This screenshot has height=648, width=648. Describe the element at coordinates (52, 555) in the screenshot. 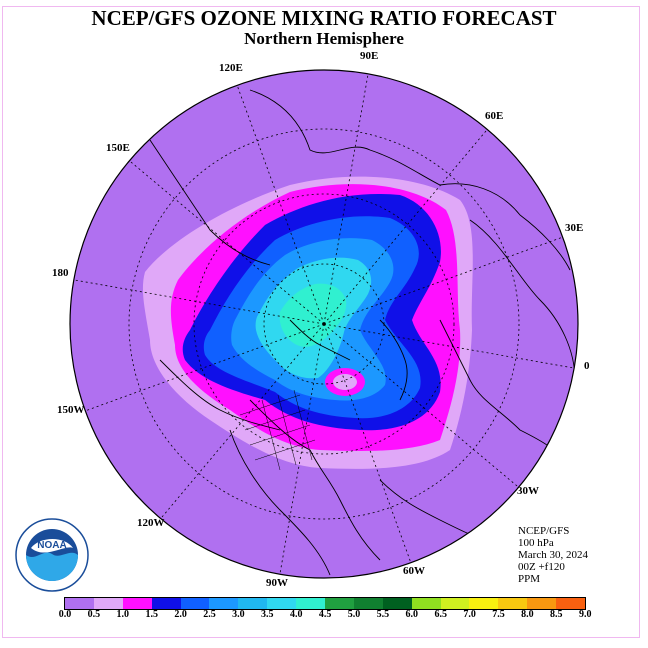

I see `noaa-logo: NOAA` at that location.